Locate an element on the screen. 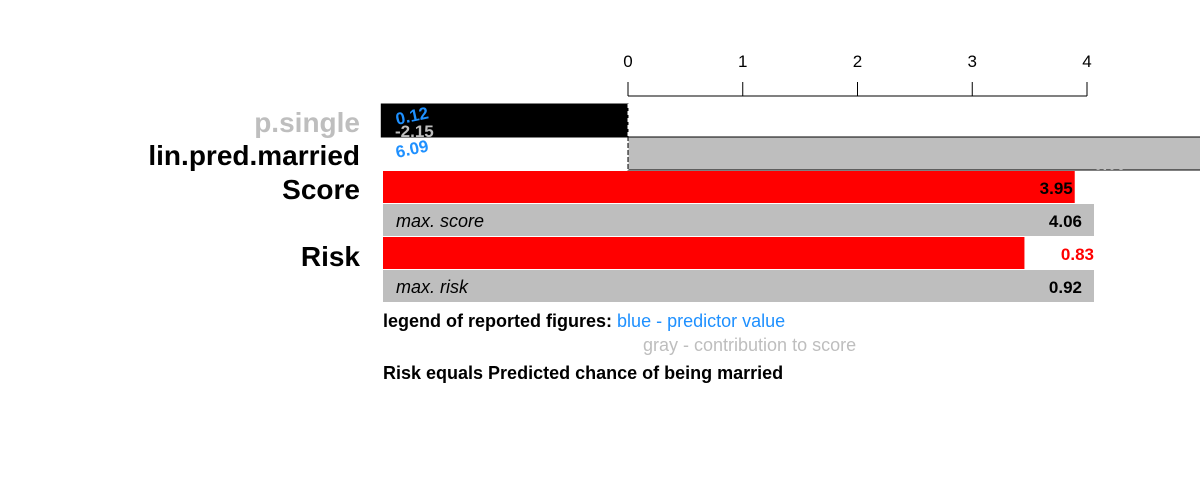  legend-blue-text: blue - predictor value is located at coordinates (701, 321).